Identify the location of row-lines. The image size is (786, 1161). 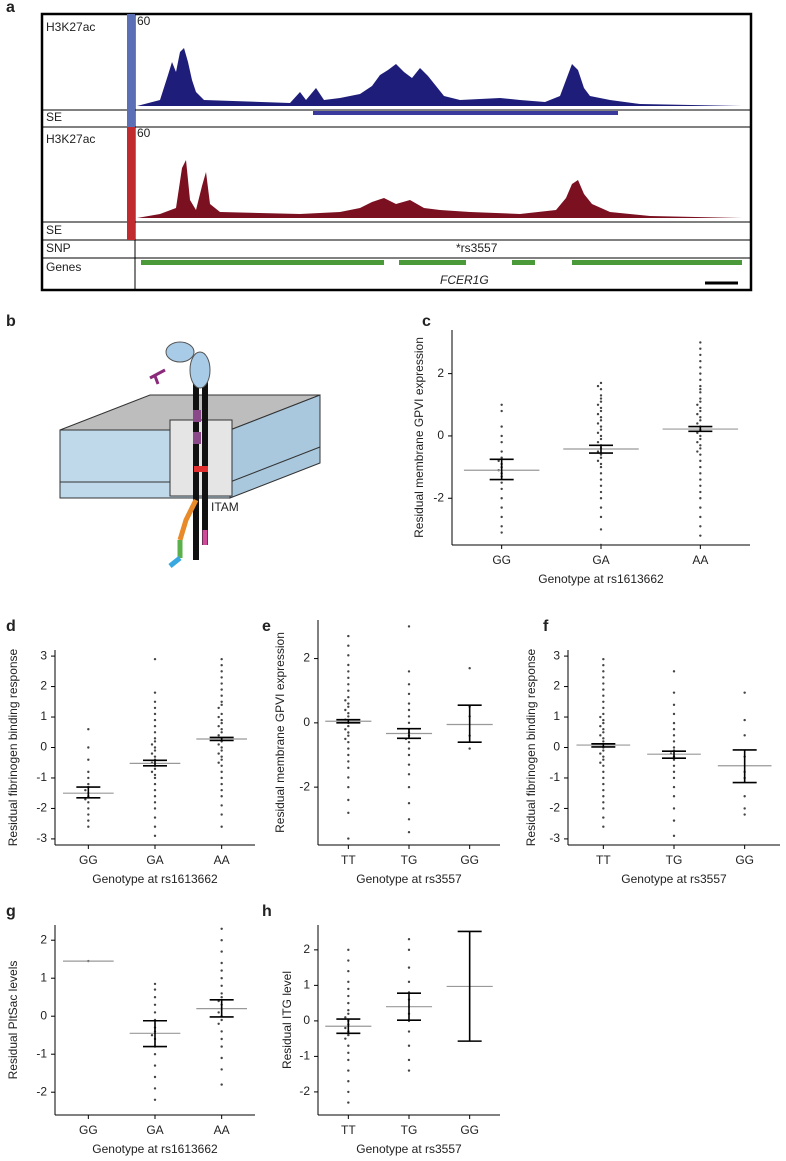
(396, 184).